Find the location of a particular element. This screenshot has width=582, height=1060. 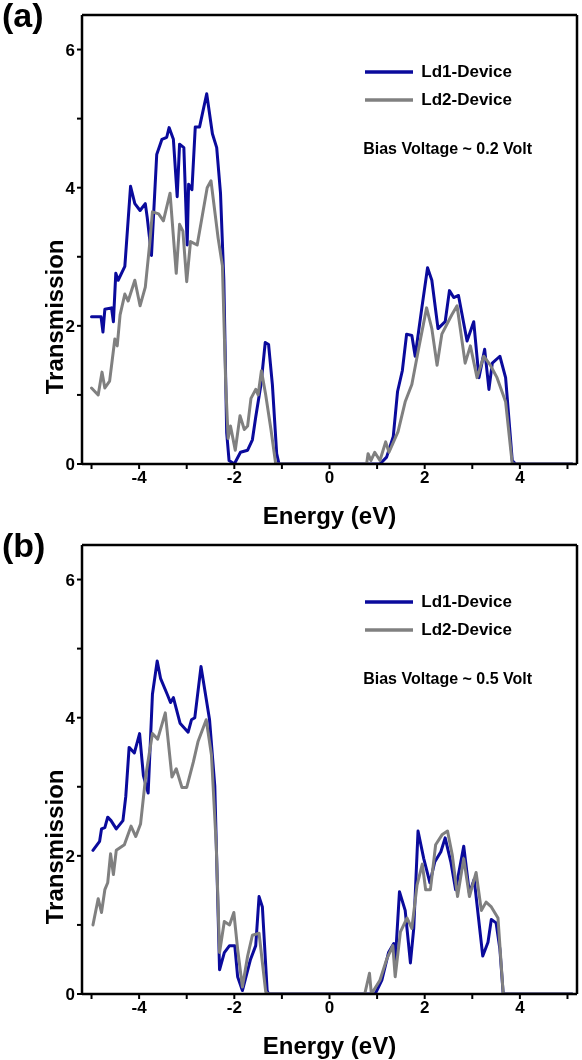

annotation: Bias Voltage ~ 0.5 Volt is located at coordinates (447, 679).